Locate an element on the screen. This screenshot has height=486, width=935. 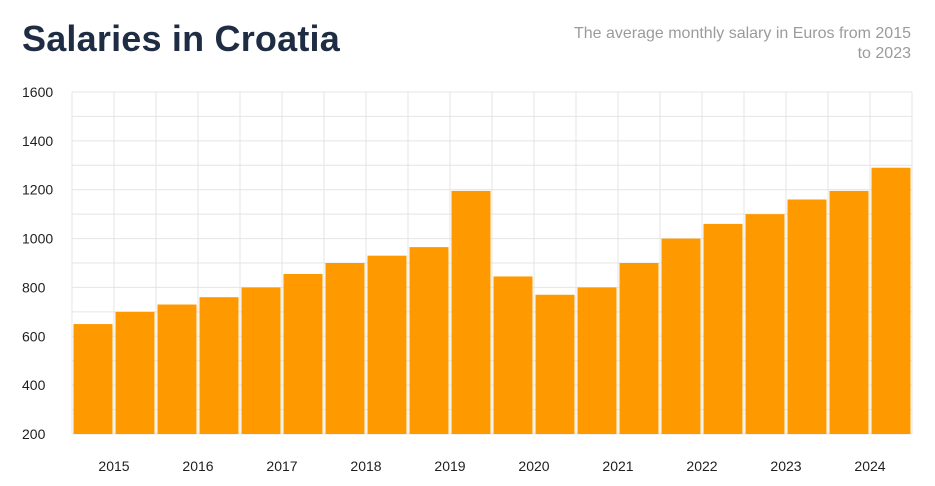
y-tick-label: 1200 is located at coordinates (37, 190).